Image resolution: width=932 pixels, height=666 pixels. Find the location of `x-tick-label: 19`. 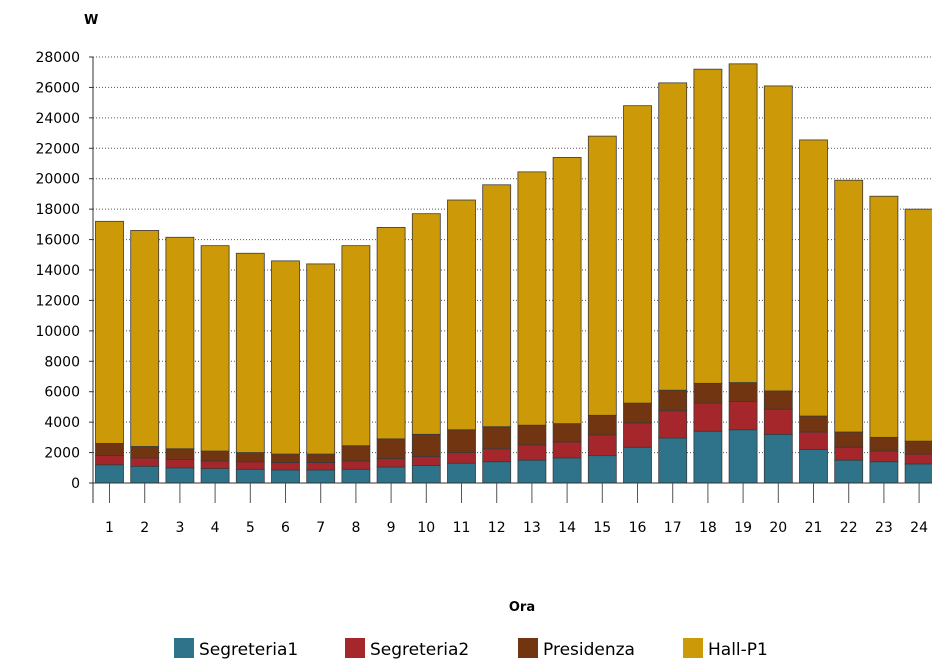

x-tick-label: 19 is located at coordinates (743, 528).